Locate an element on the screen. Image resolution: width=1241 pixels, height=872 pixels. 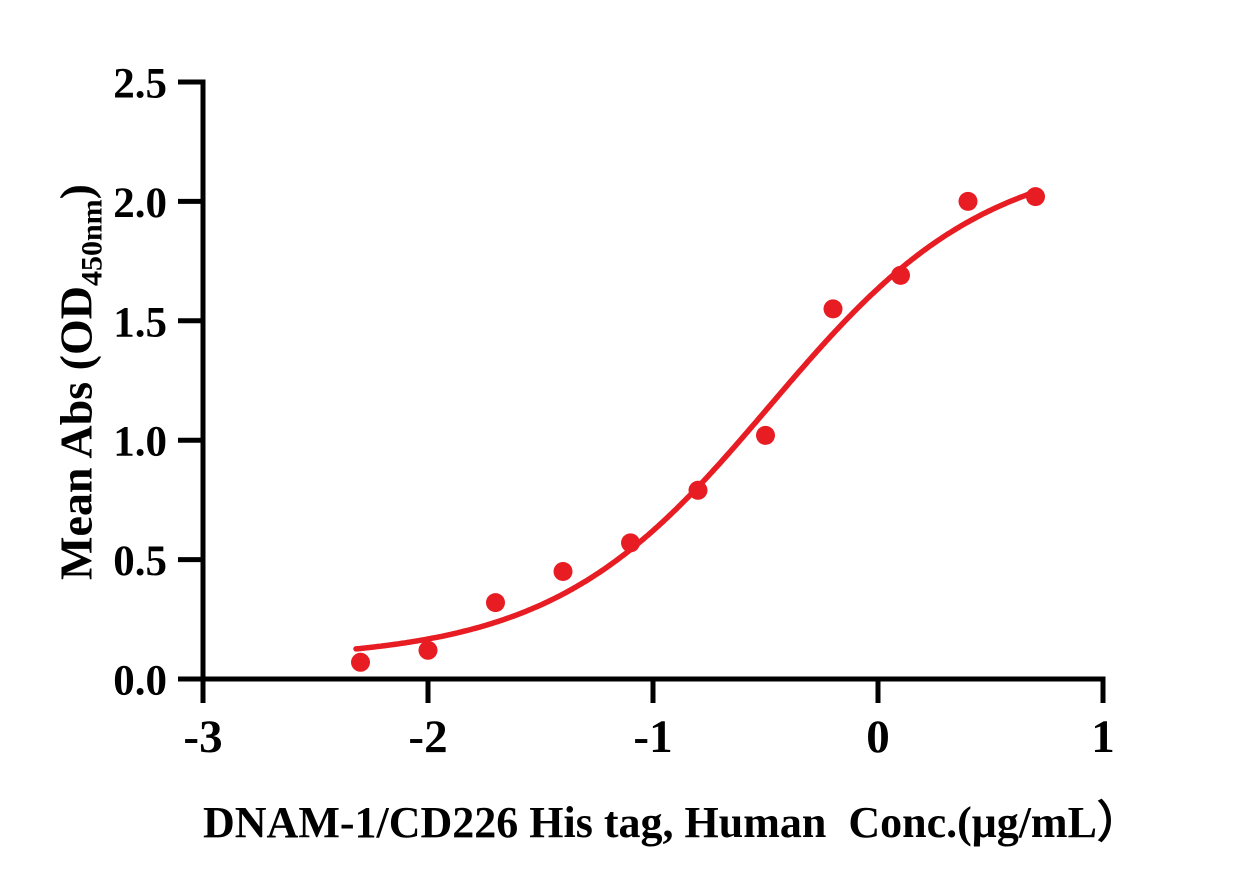
y-axis-tick-label: 1.5 is located at coordinates (140, 322).